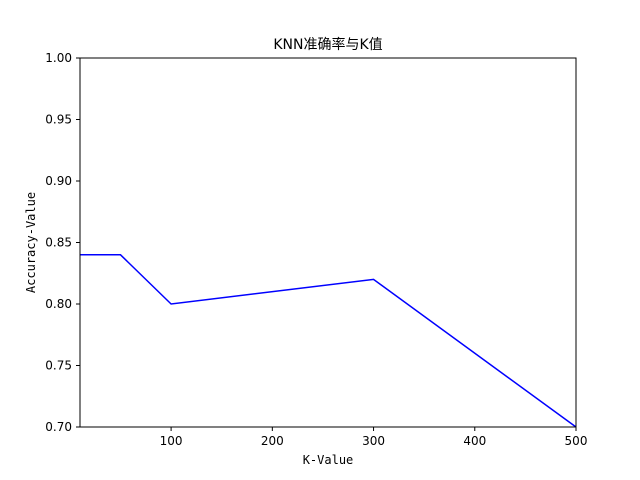  What do you see at coordinates (58, 243) in the screenshot?
I see `y-tick-label: 0.85` at bounding box center [58, 243].